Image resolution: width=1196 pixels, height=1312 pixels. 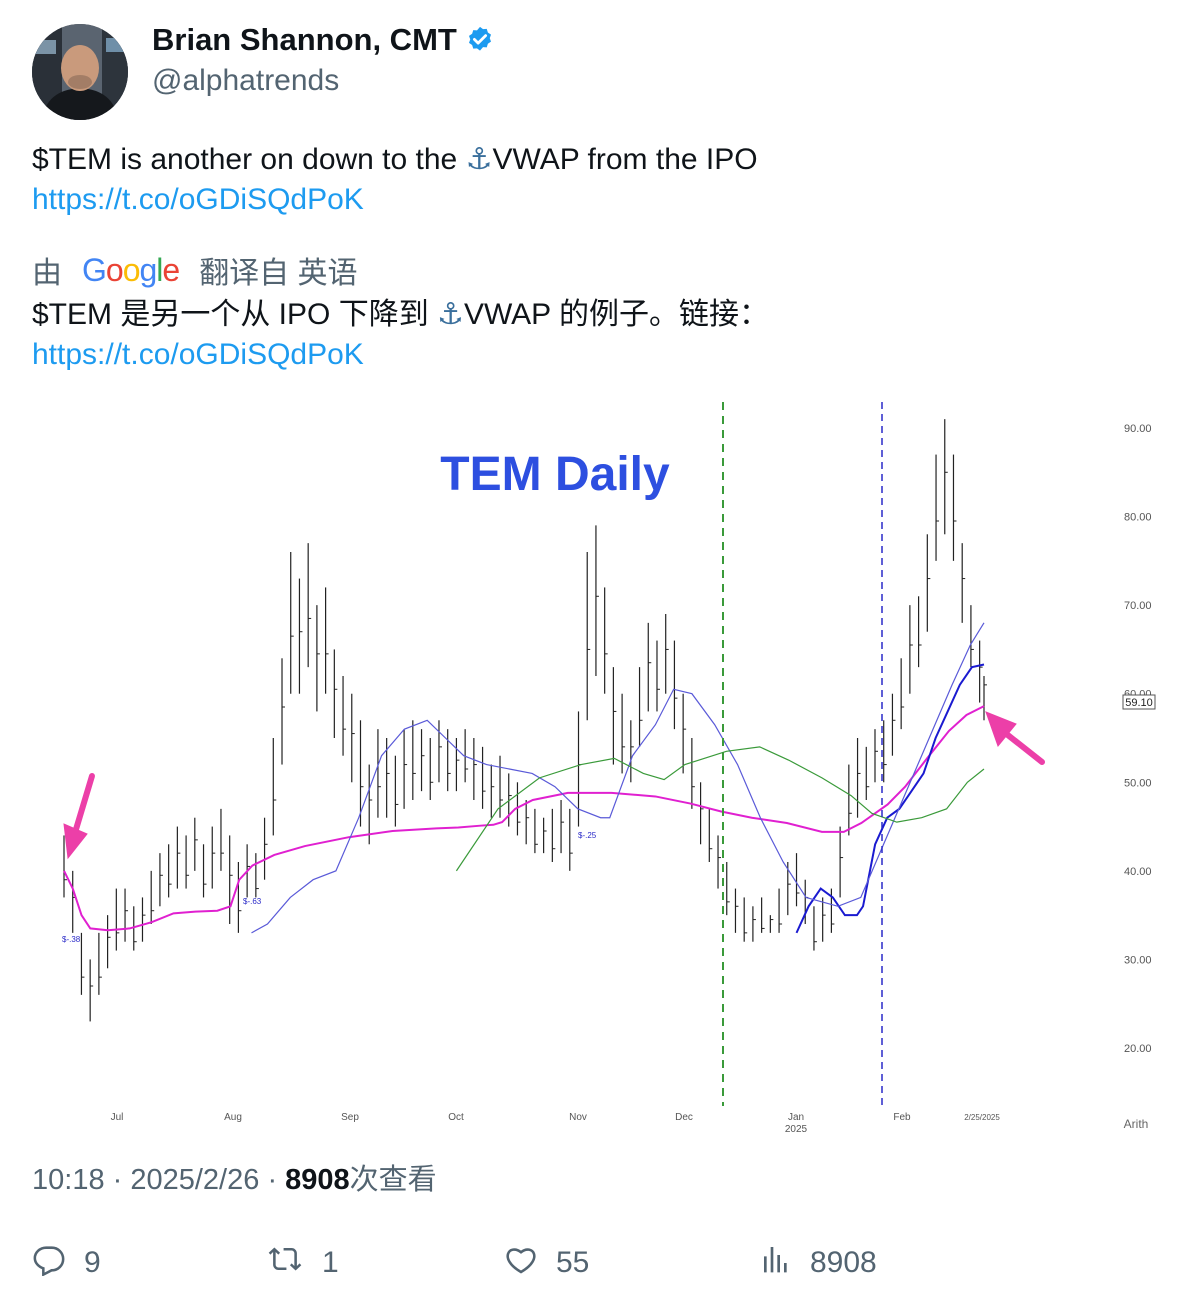 I want to click on translated-link: https://t.co/oGDiSQdPoK, so click(x=198, y=354).